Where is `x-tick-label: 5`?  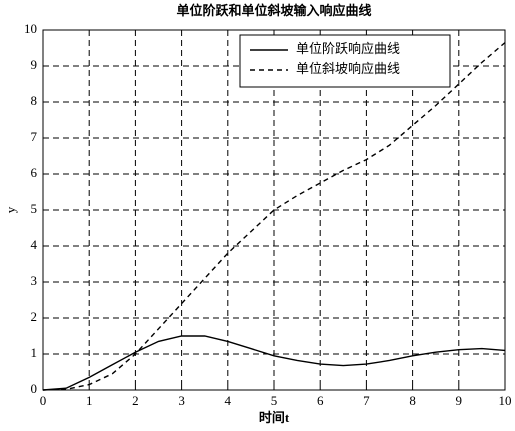
x-tick-label: 5 is located at coordinates (274, 400).